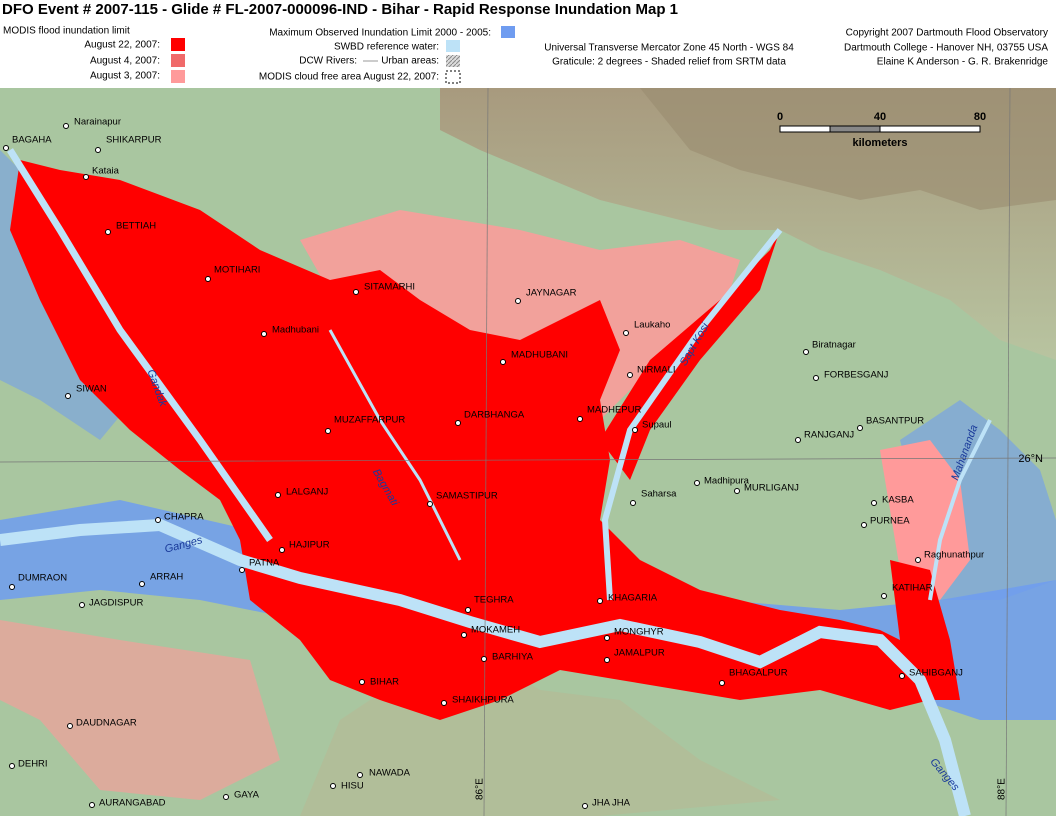 This screenshot has width=1056, height=816. Describe the element at coordinates (495, 630) in the screenshot. I see `place-label: MOKAMEH` at that location.